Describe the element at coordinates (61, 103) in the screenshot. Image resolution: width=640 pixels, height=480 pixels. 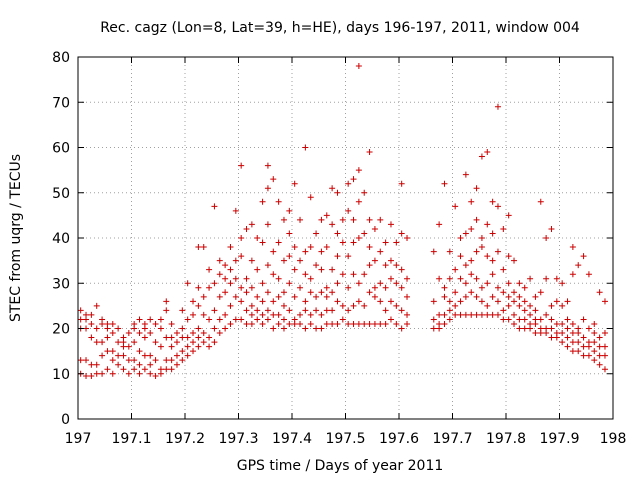
I see `y-tick-label: 70` at that location.